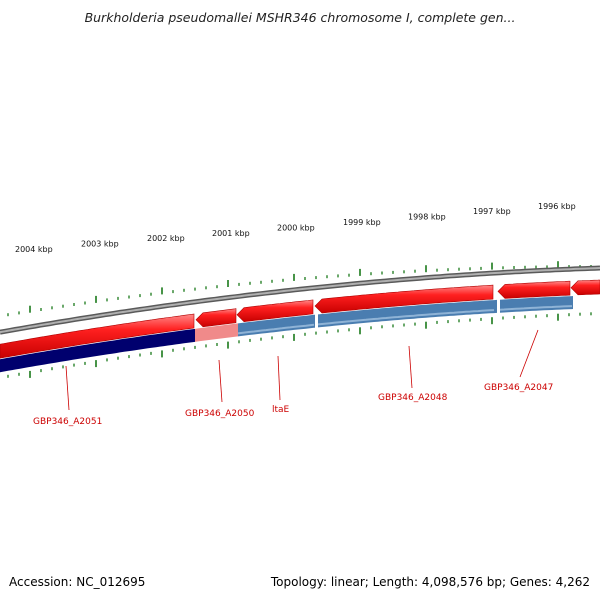  Describe the element at coordinates (100, 244) in the screenshot. I see `ruler-tick-label: 2003 kbp` at that location.